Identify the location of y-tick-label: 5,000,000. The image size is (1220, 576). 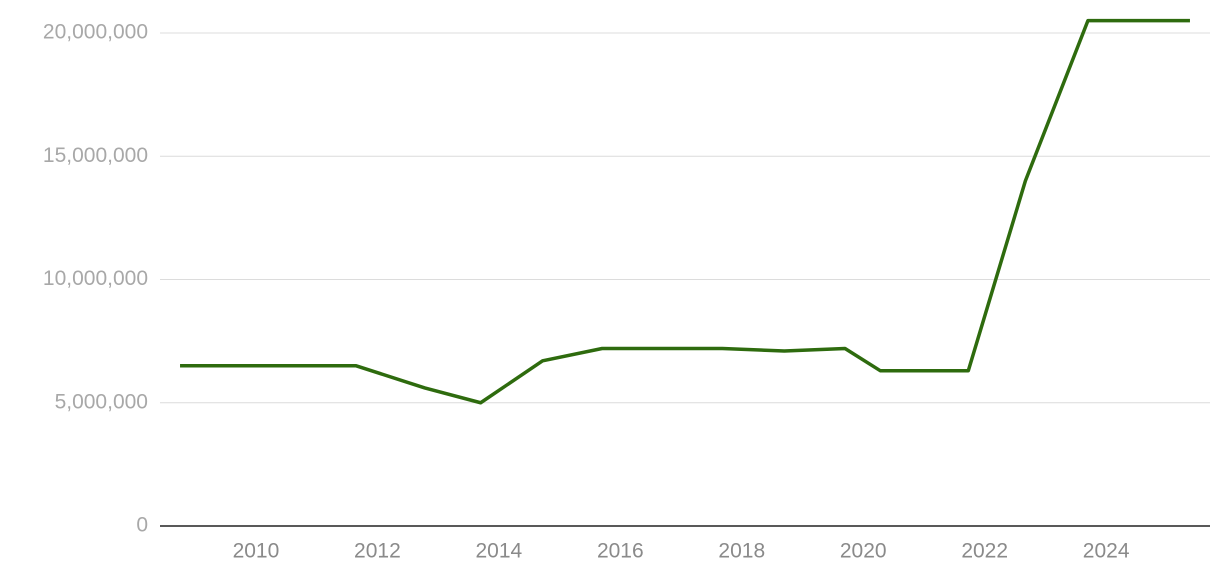
(101, 401).